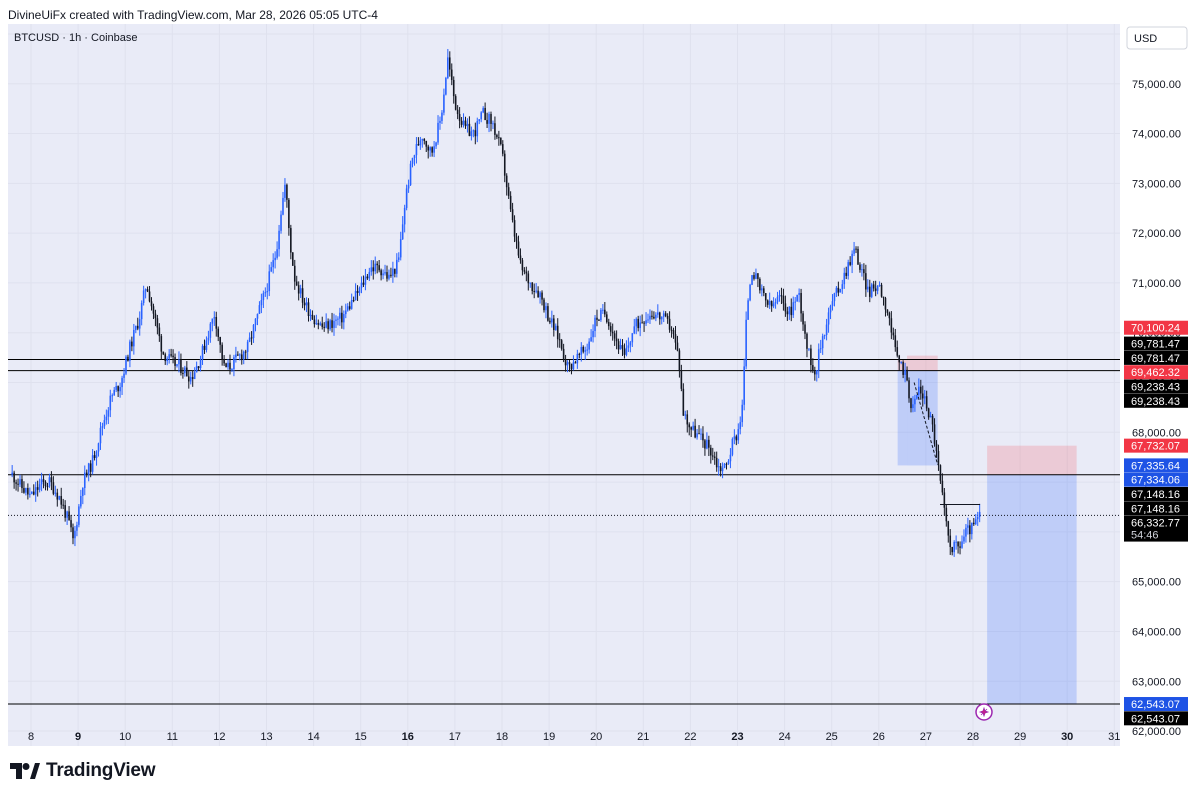 This screenshot has width=1200, height=797. I want to click on price-label-text: 69,462.32, so click(1155, 373).